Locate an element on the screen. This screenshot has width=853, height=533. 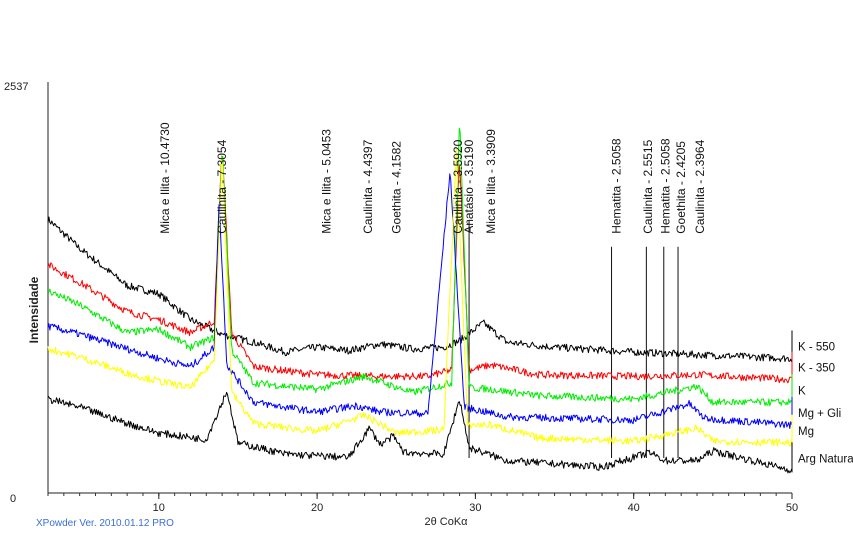
series-label-arg-natural: Arg Natural is located at coordinates (825, 459).